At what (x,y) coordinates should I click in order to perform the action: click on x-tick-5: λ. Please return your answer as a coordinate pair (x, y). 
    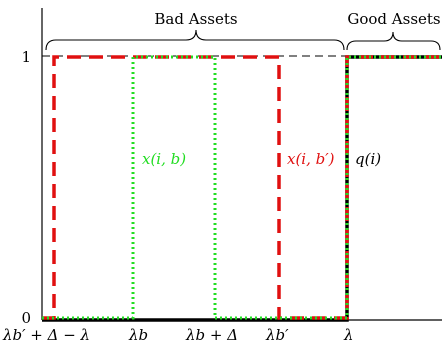
    Looking at the image, I should click on (348, 335).